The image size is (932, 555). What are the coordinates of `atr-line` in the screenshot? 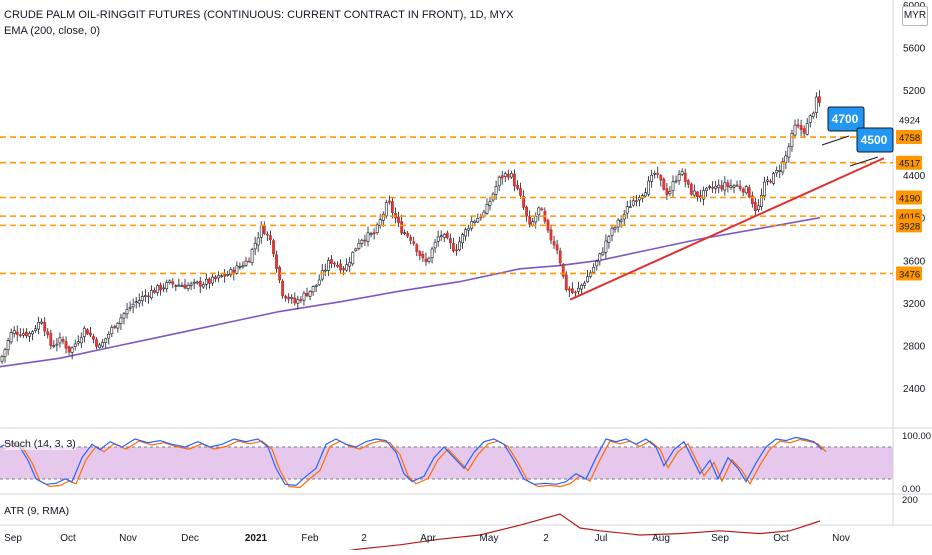 It's located at (562, 534).